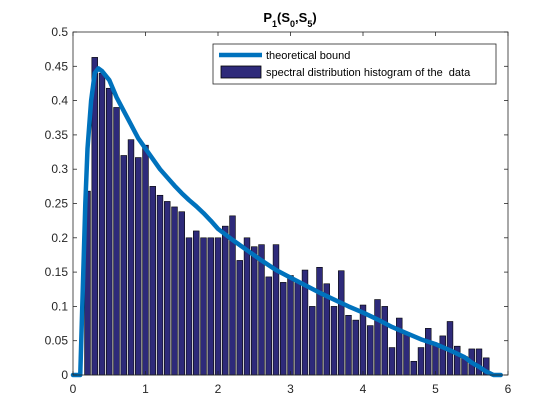  I want to click on x-tick-label: 2, so click(218, 389).